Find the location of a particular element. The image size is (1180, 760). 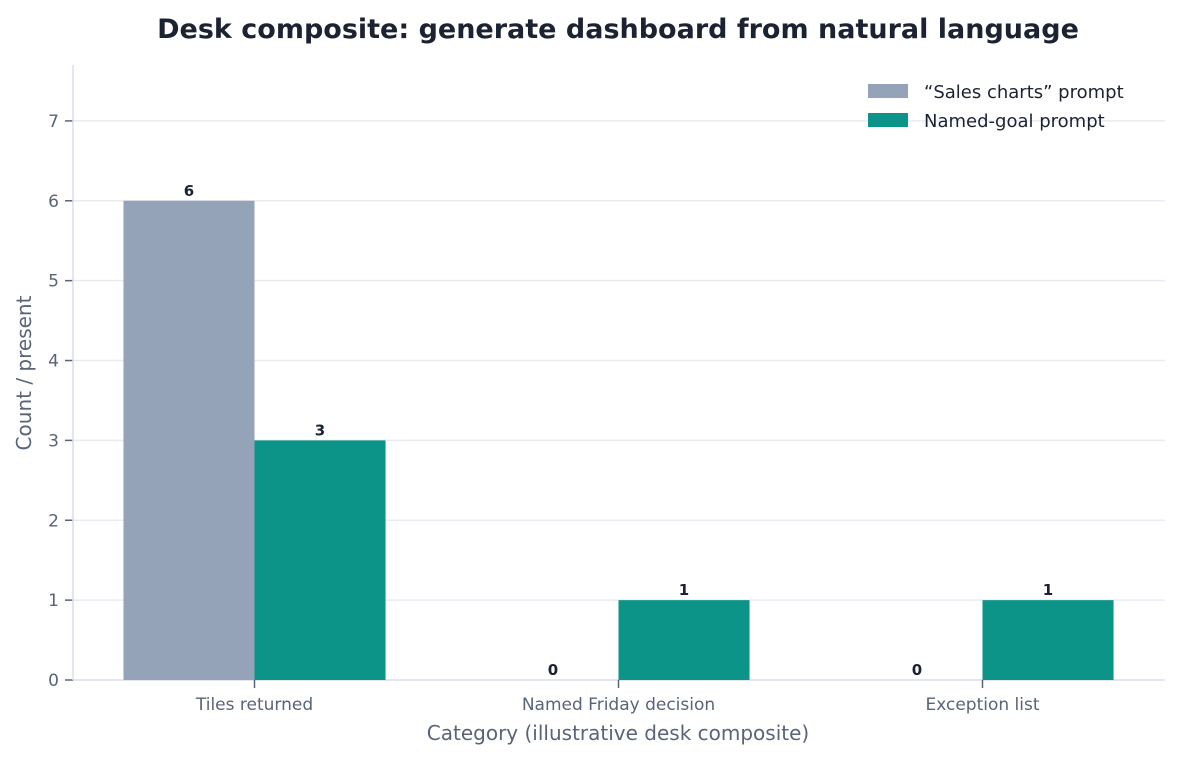

y-tick-label: 0 is located at coordinates (53, 681).